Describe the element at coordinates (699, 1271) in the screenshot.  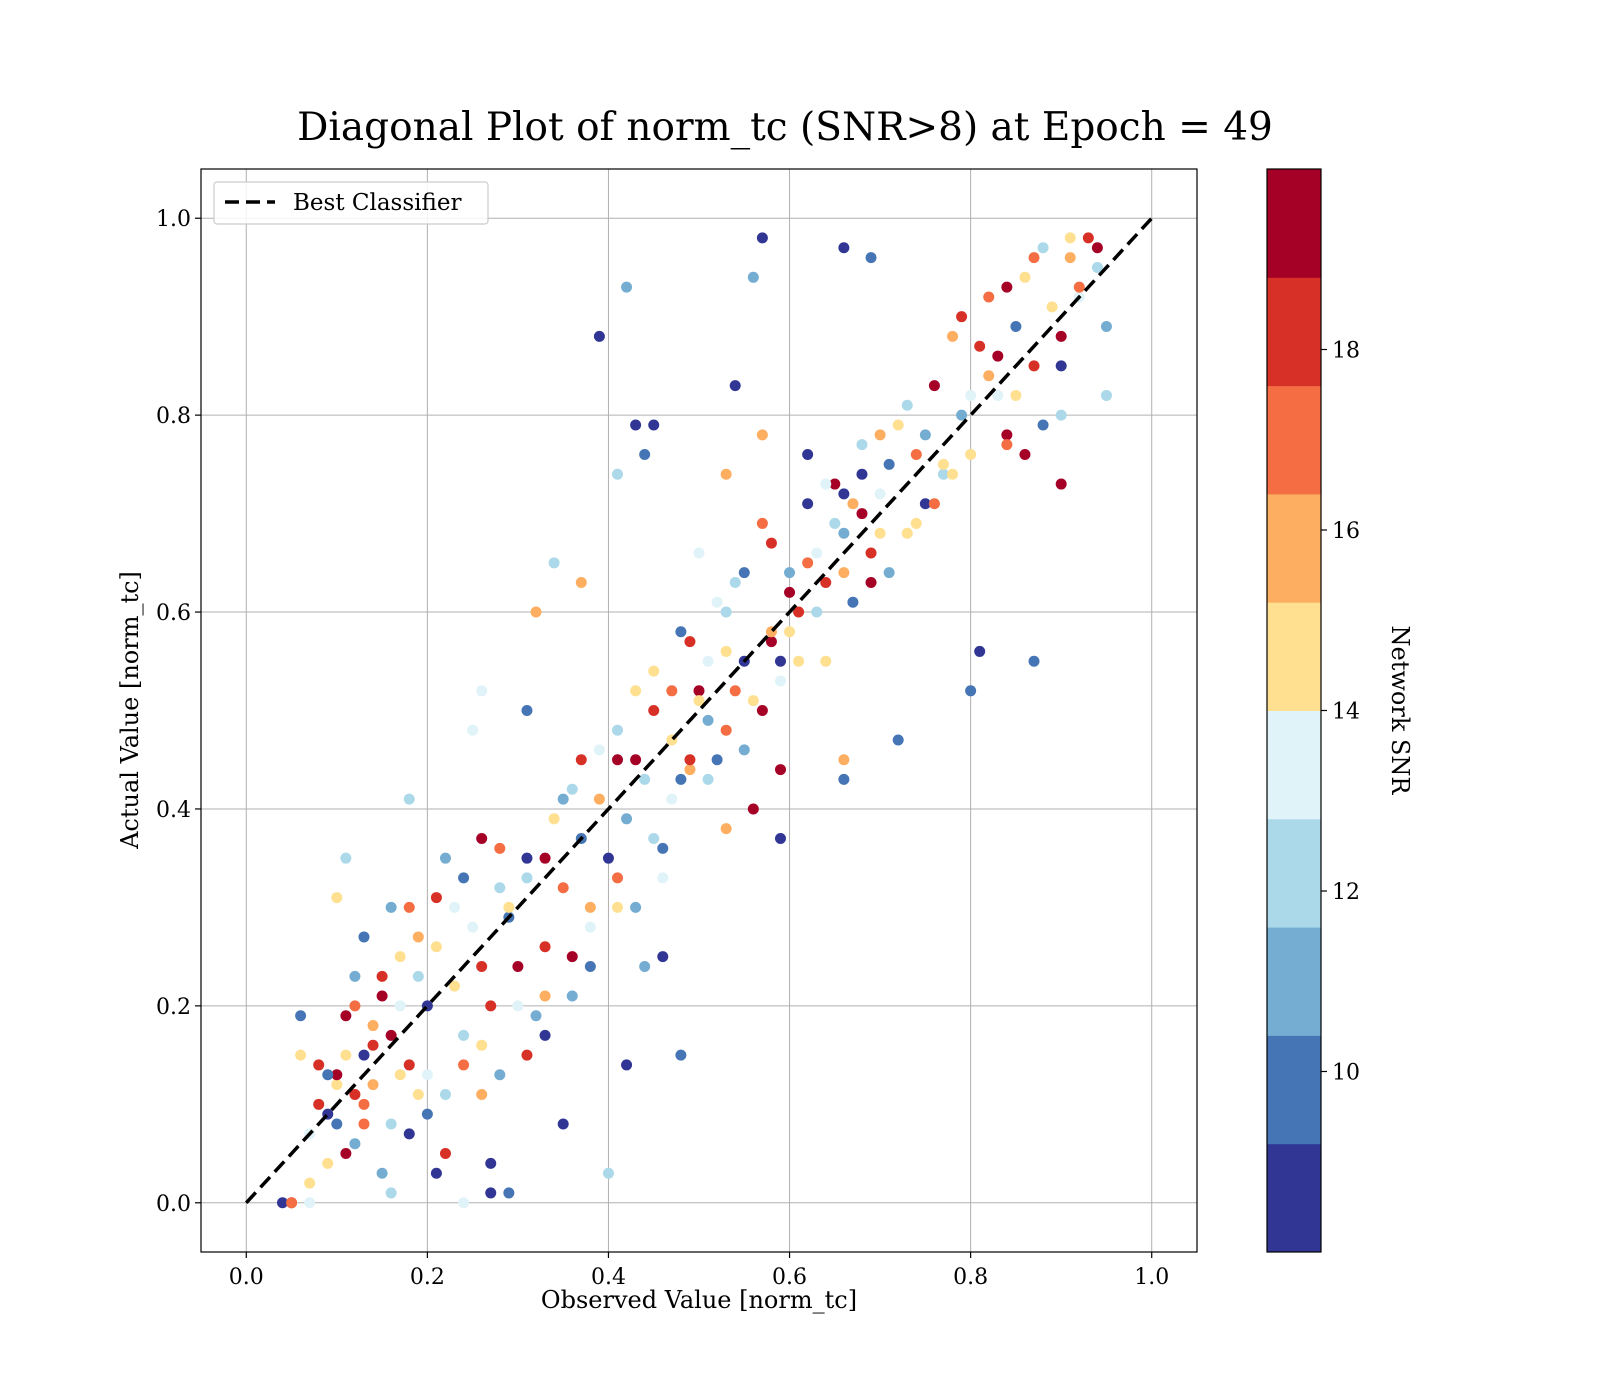
I see `x-axis-ticks: 0.0 0.2 0.4 0.6 0.8 1.0` at that location.